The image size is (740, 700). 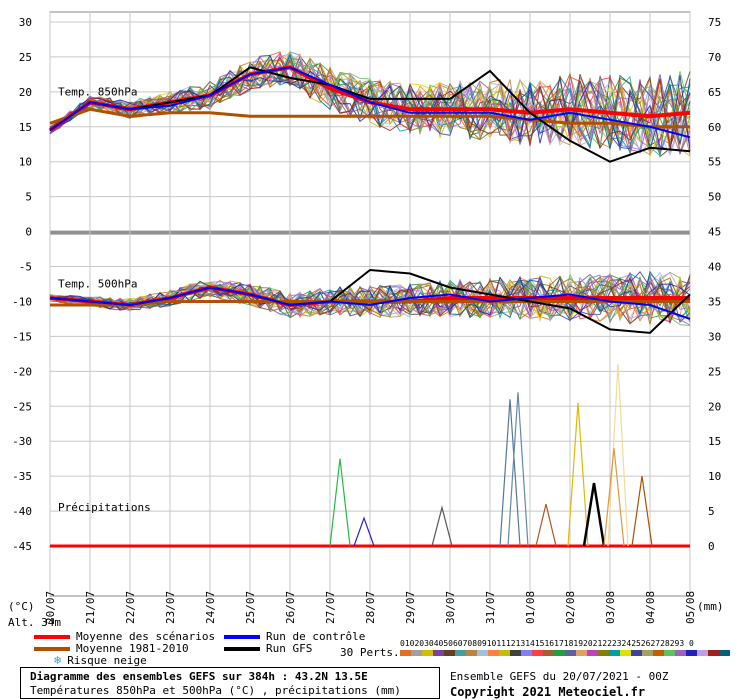 I want to click on legend-swatch-climate, so click(x=52, y=648).